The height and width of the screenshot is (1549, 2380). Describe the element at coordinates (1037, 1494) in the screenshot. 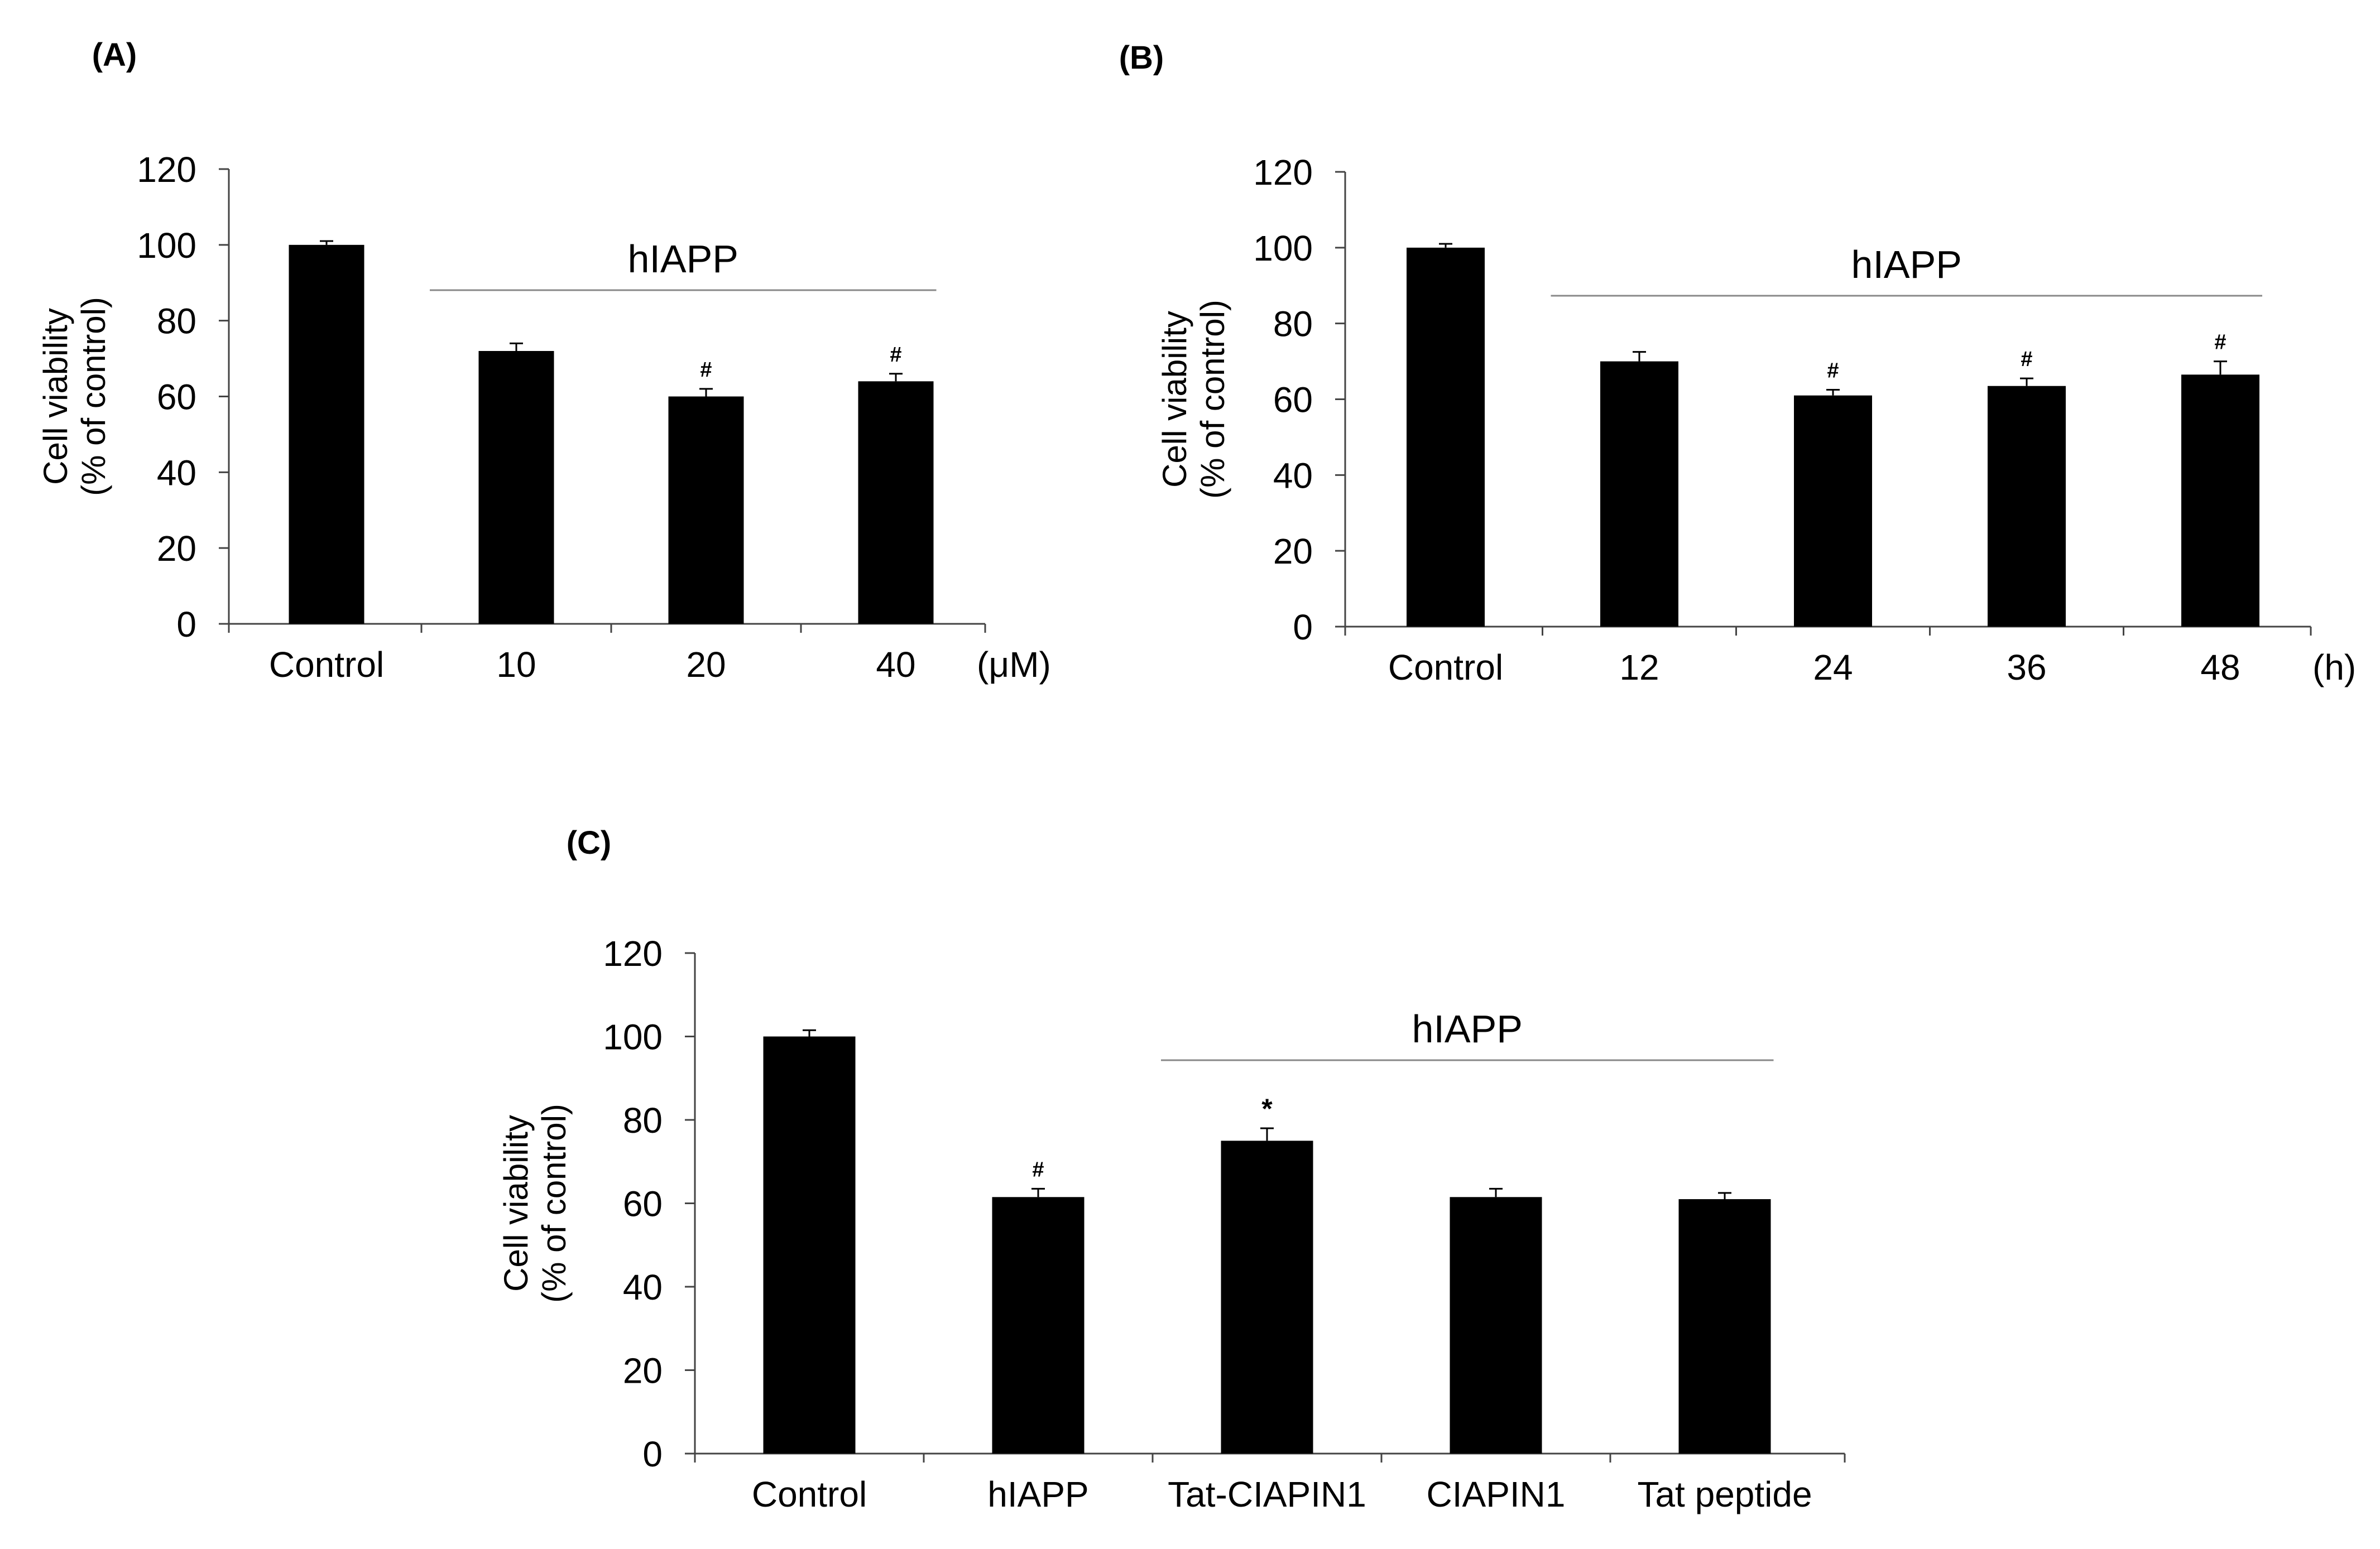

I see `x-tick-label: hIAPP` at that location.